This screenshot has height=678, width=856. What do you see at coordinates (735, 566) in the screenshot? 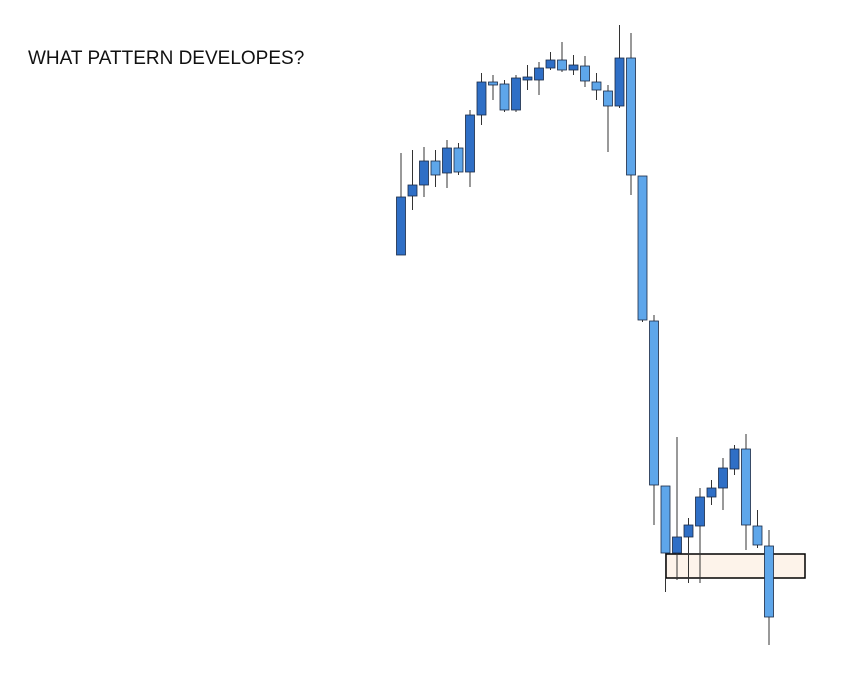
I see `highlight-zone` at bounding box center [735, 566].